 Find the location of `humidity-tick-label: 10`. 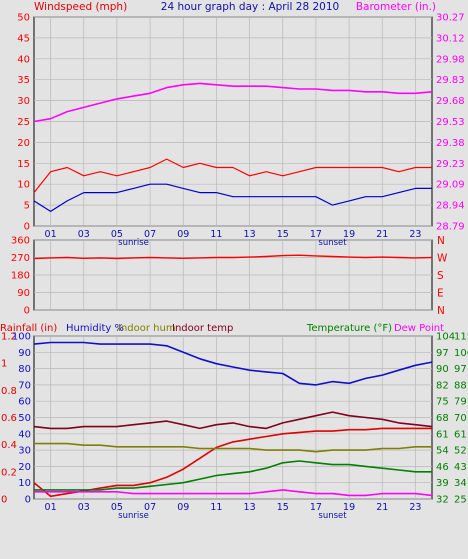

humidity-tick-label: 10 is located at coordinates (24, 483).